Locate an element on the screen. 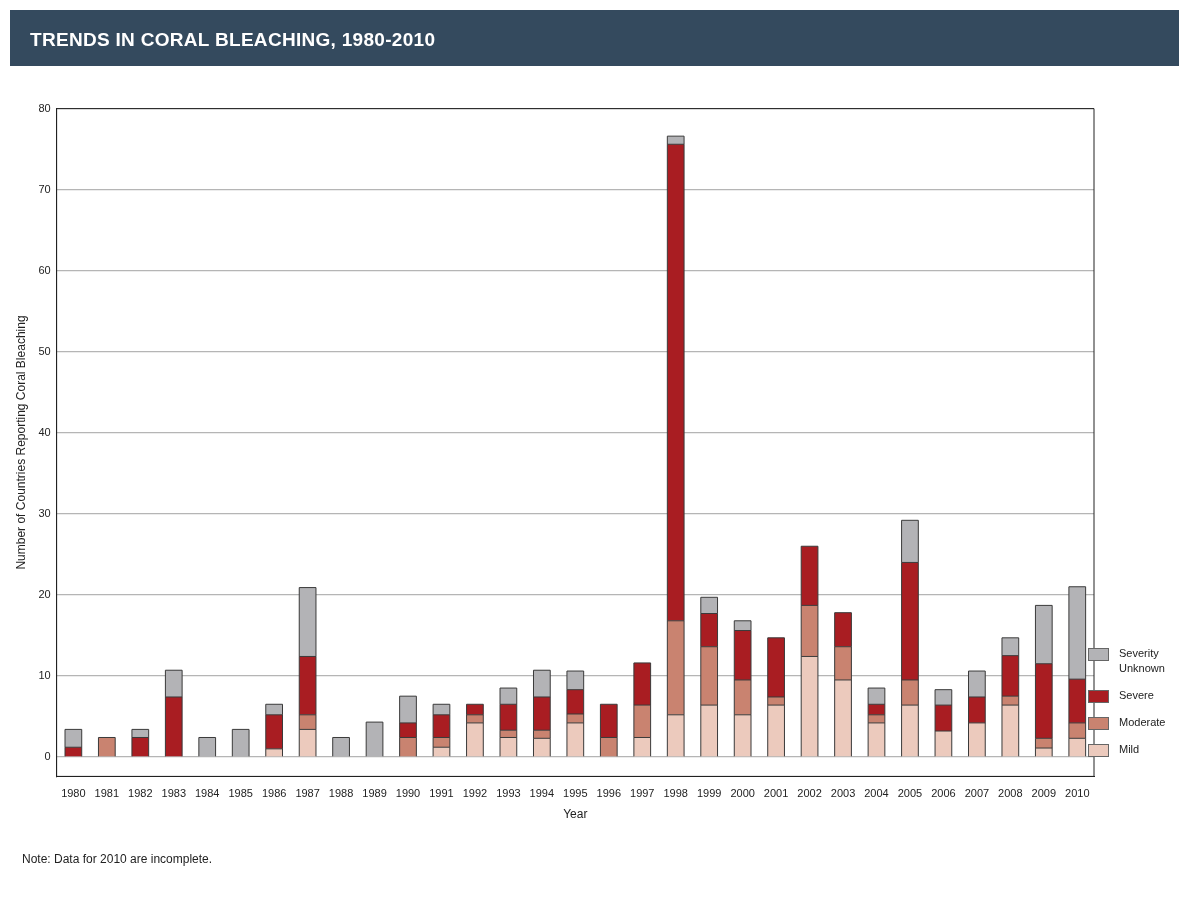  x-tick-label: 1990 is located at coordinates (408, 793).